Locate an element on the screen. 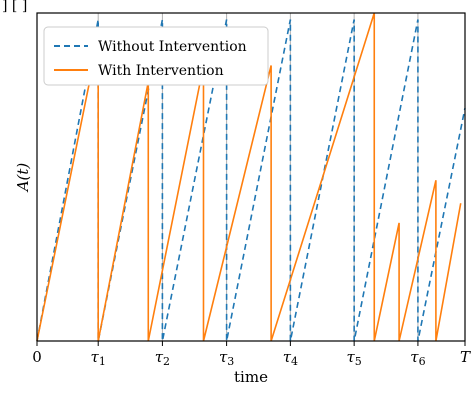 The image size is (474, 410). y-axis-label: A(t) is located at coordinates (23, 178).